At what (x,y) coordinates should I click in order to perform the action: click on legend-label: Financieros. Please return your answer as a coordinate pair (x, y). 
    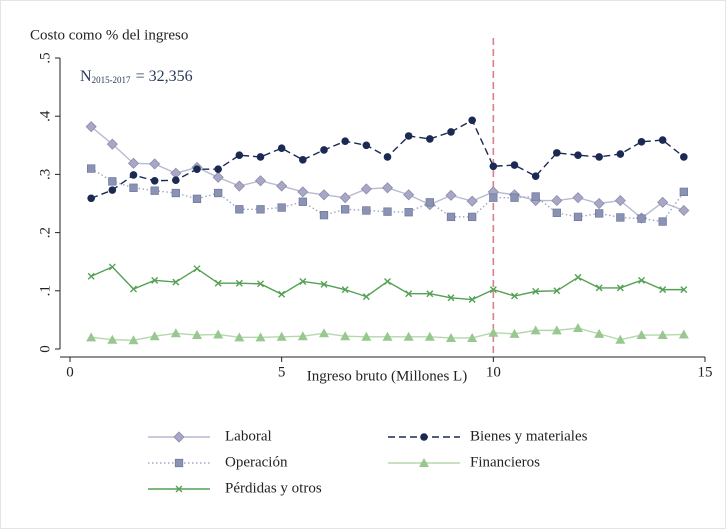
    Looking at the image, I should click on (505, 462).